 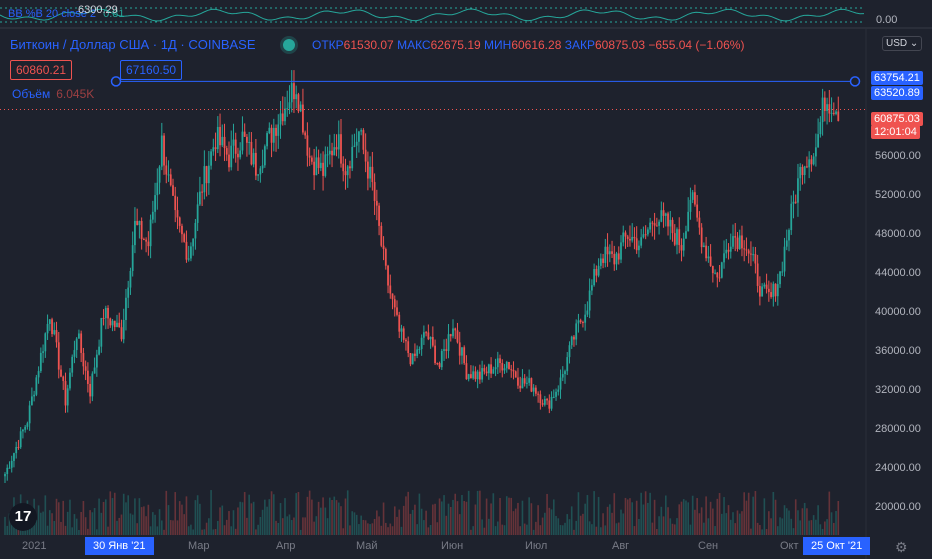 What do you see at coordinates (898, 273) in the screenshot?
I see `price-tick-label: 44000.00` at bounding box center [898, 273].